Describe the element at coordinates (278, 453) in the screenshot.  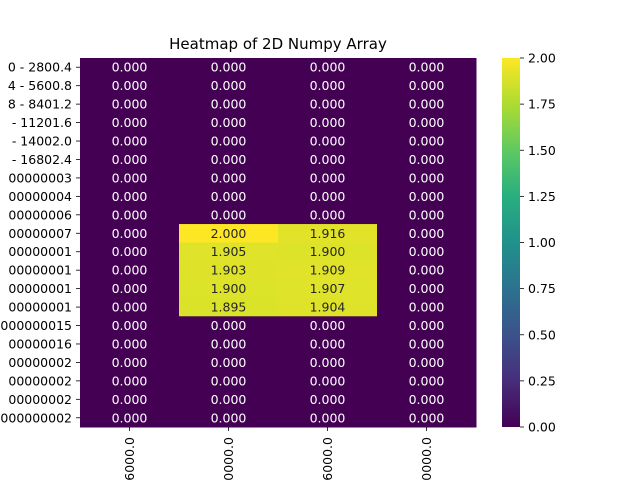
I see `column-labels: 6000.0 0000.0 6000.0 0000.0` at that location.